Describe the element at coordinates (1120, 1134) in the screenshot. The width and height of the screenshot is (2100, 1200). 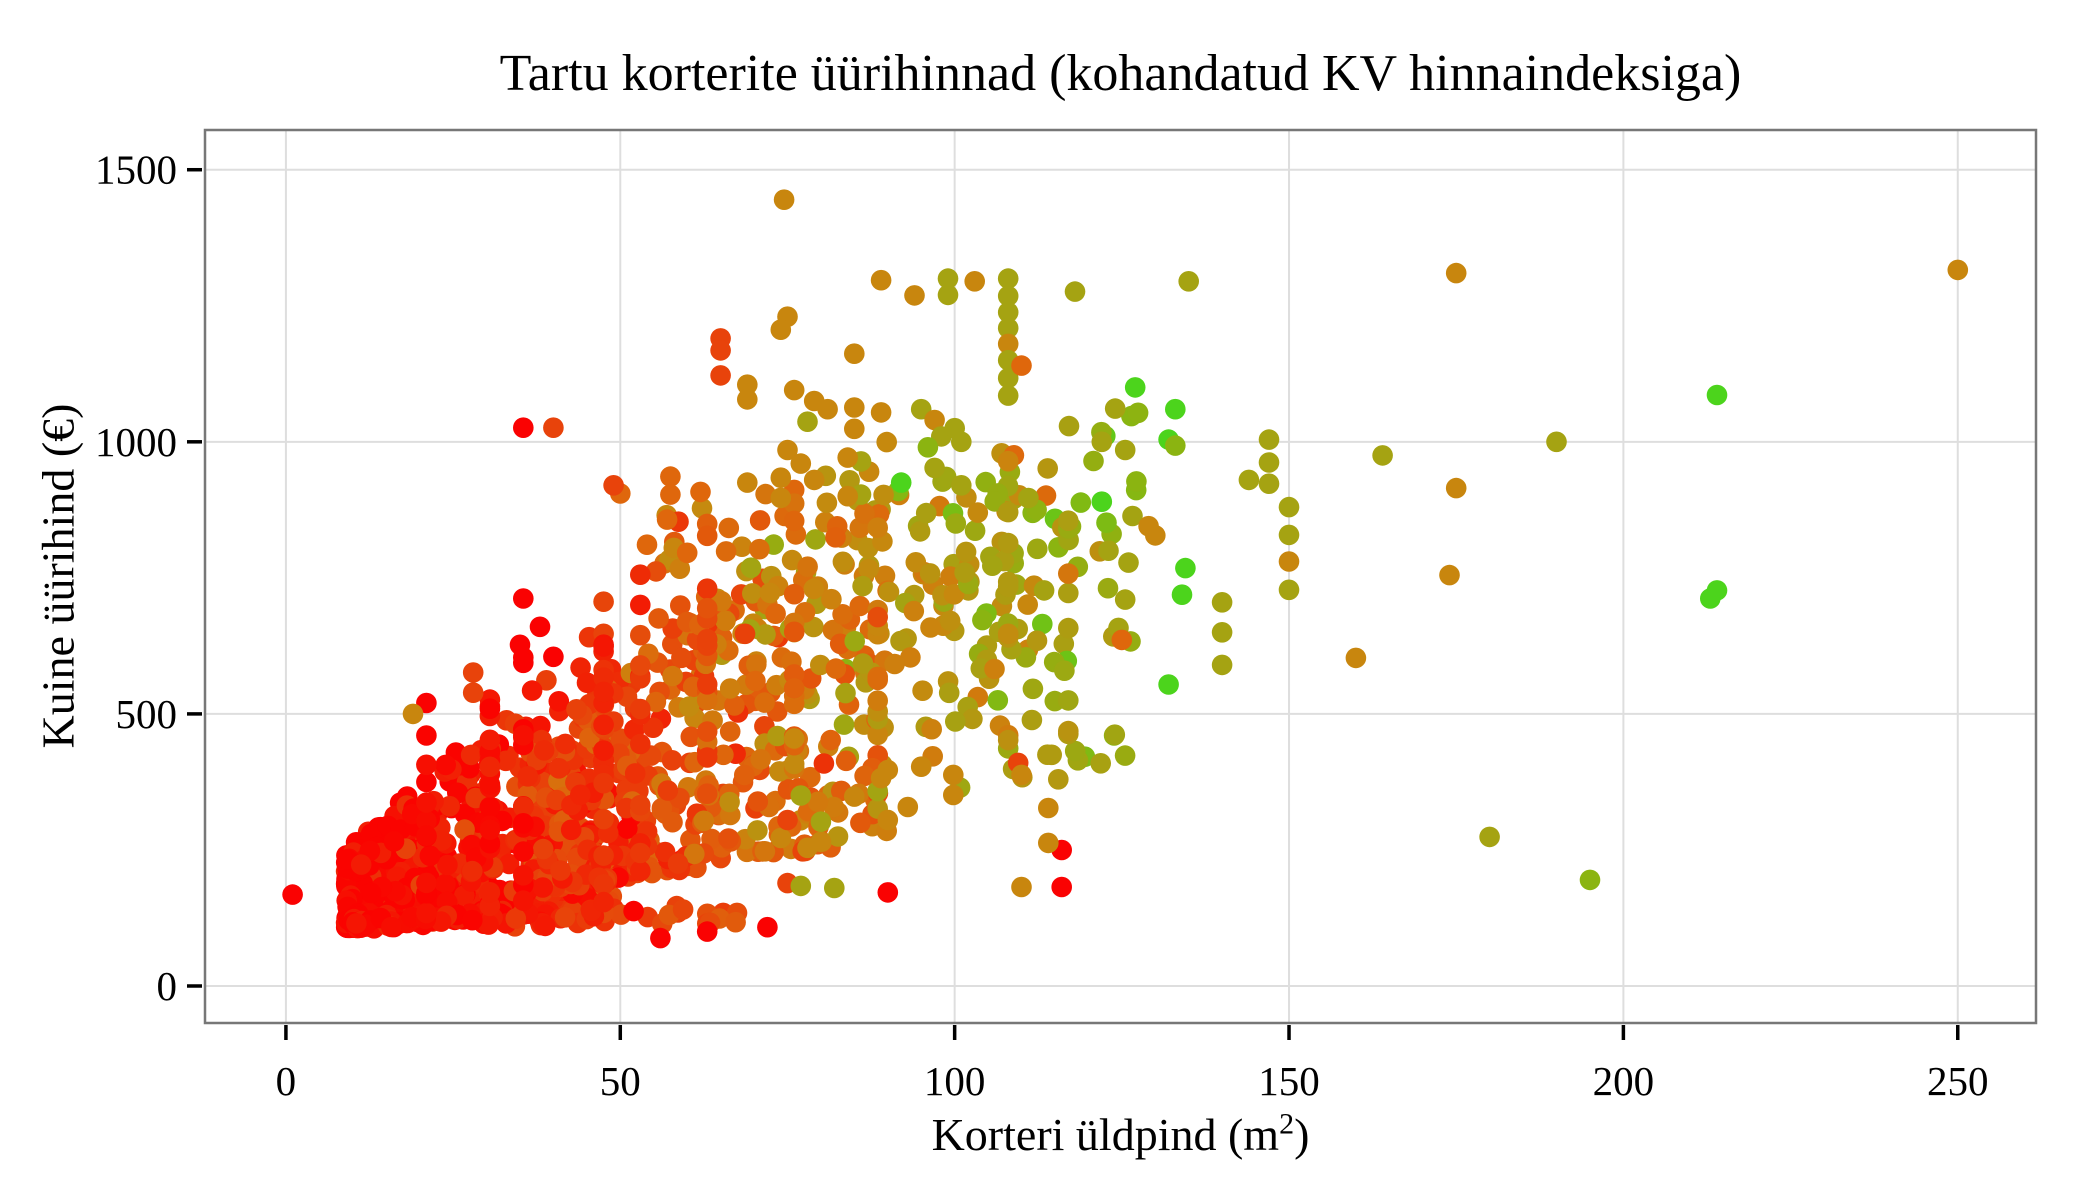
I see `x-axis-title: Korteri üldpind (m2)` at that location.